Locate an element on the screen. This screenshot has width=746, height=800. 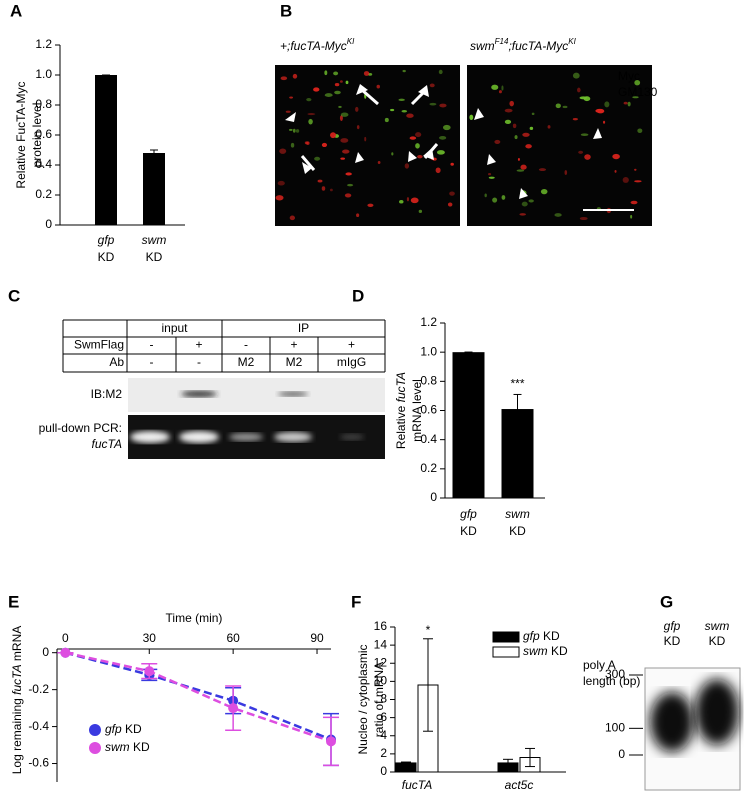
y-tick-label: 10 is located at coordinates (381, 681).